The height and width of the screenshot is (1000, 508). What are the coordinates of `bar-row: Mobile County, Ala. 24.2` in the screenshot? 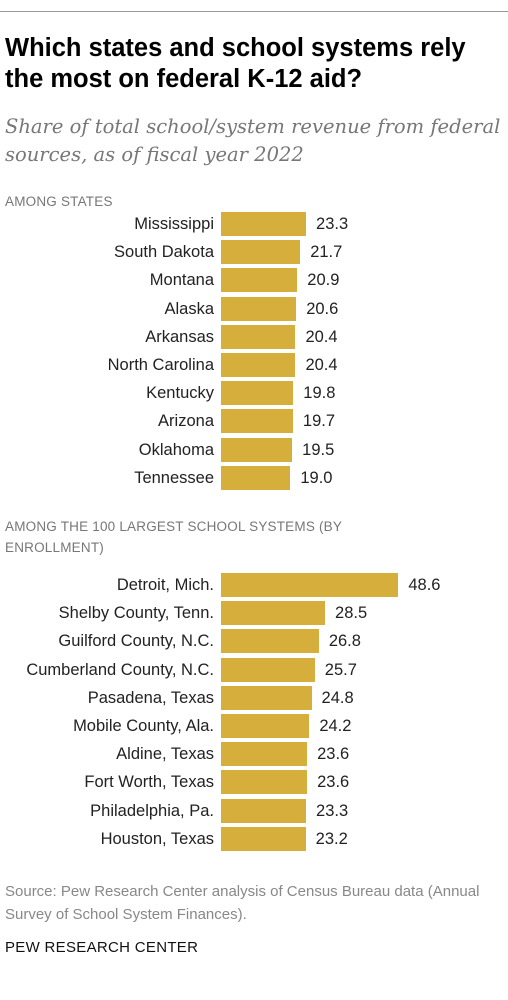 It's located at (254, 726).